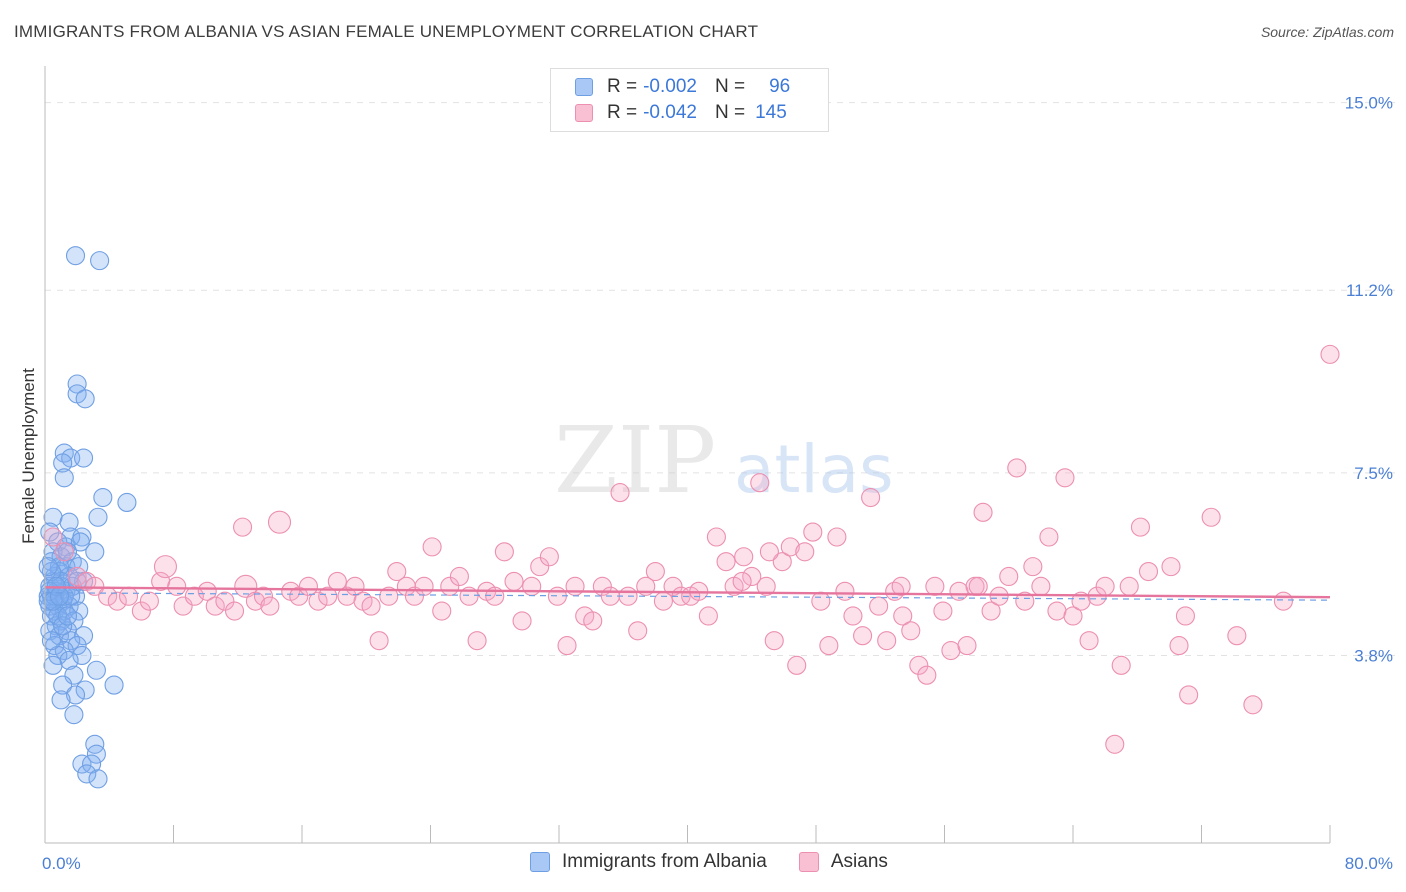 The image size is (1406, 892). What do you see at coordinates (28, 456) in the screenshot?
I see `y-axis-label: Female Unemployment` at bounding box center [28, 456].